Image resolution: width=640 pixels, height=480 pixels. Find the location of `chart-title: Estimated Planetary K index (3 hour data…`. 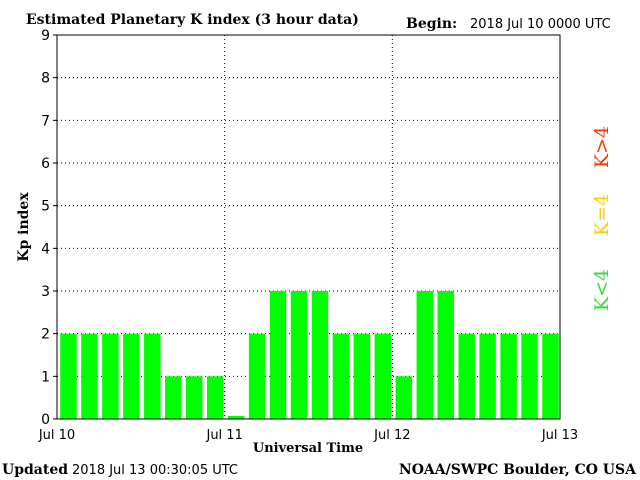

chart-title: Estimated Planetary K index (3 hour data… is located at coordinates (192, 20).